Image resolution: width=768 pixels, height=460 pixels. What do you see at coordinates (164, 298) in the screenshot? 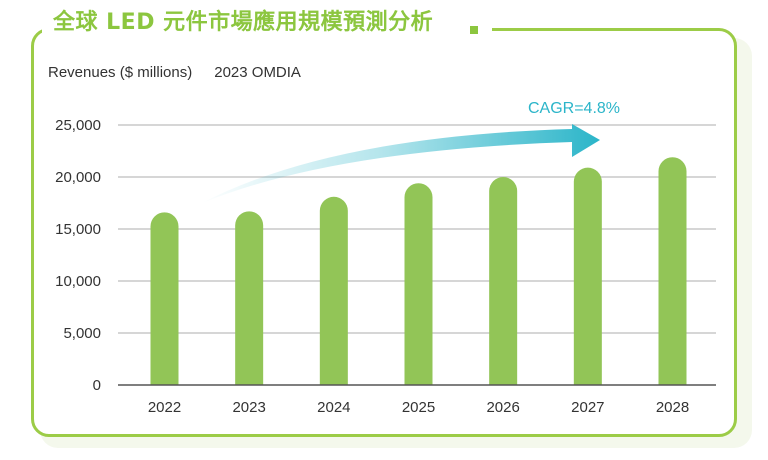
I see `bar-2022` at bounding box center [164, 298].